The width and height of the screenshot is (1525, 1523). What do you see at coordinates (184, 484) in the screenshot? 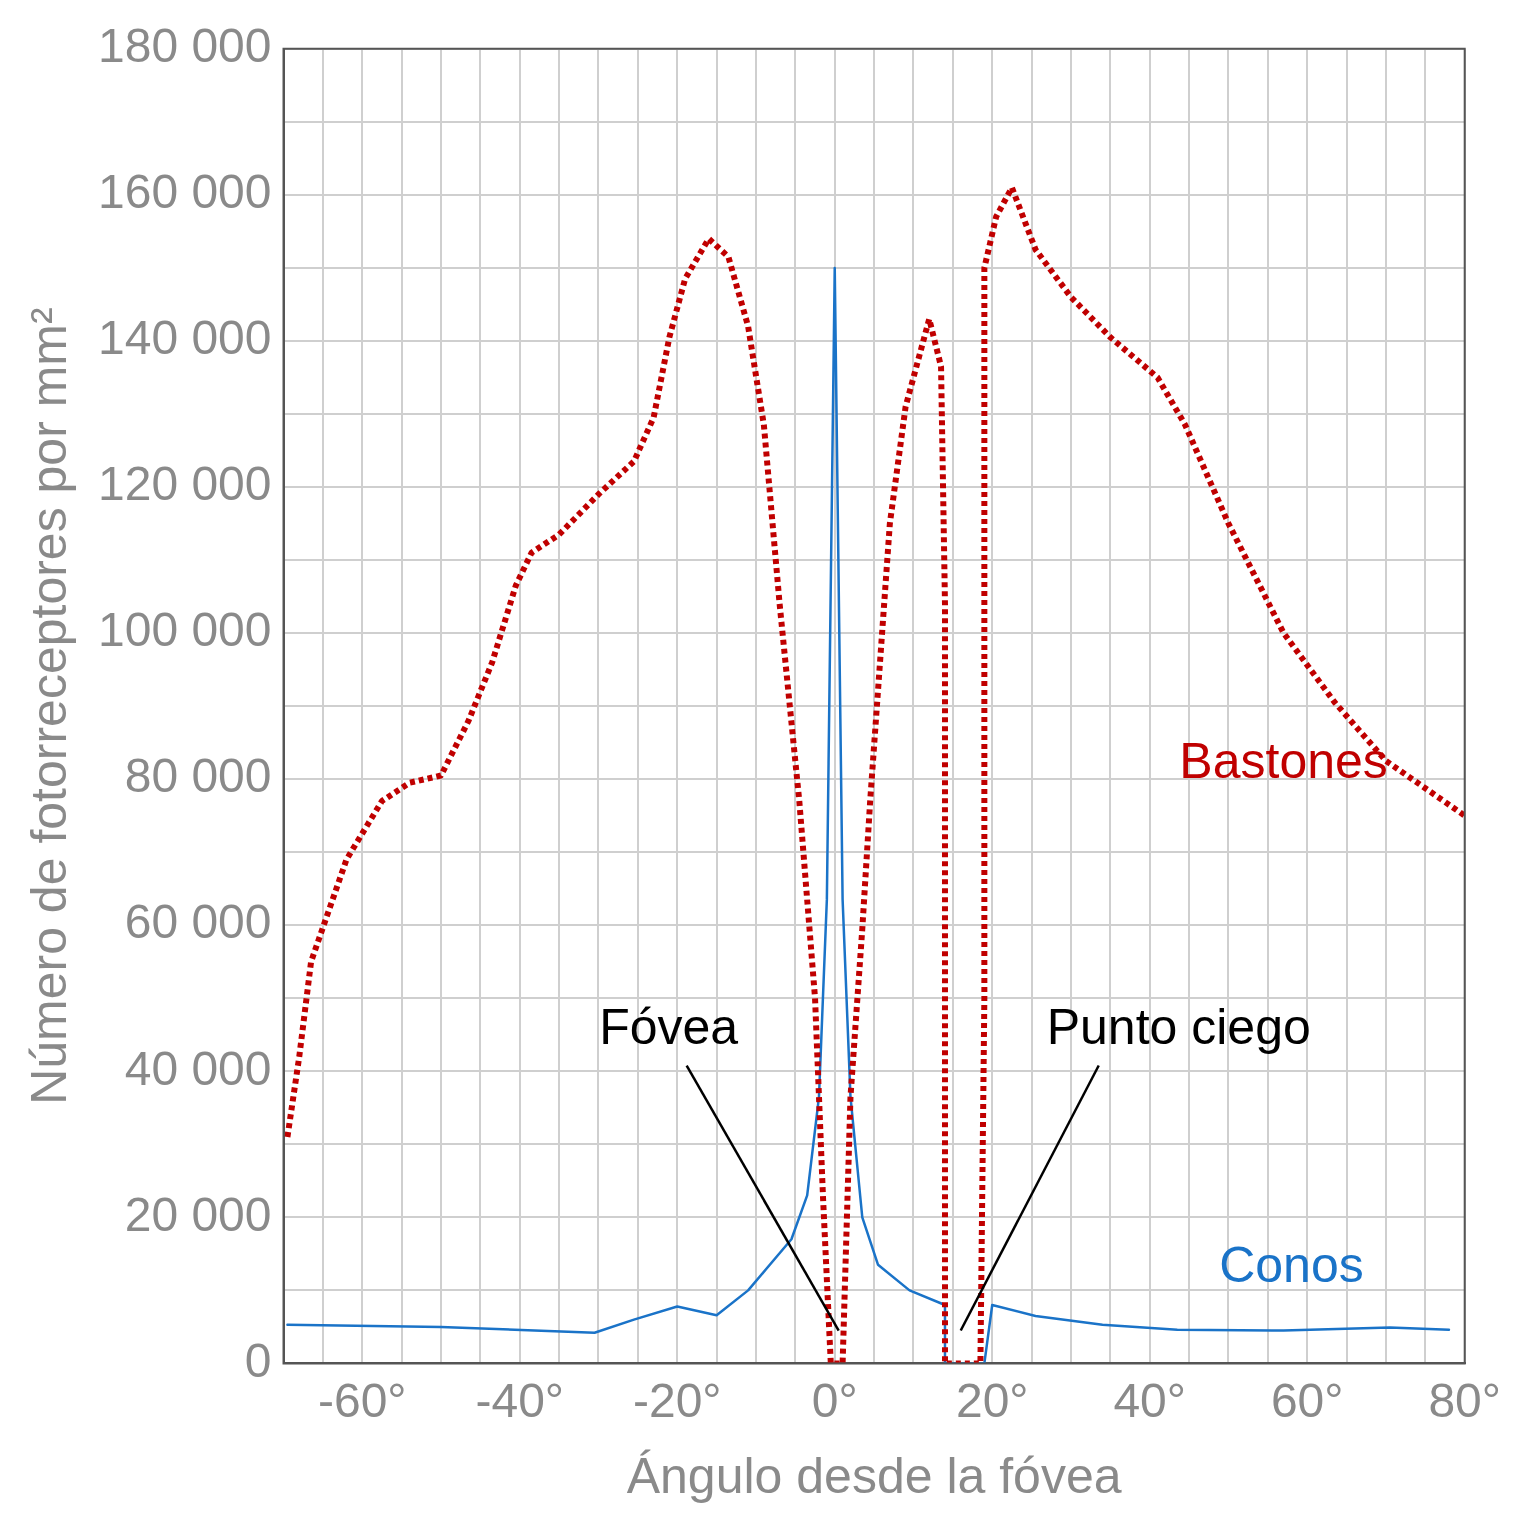
I see `y-tick-label: 120 000` at bounding box center [184, 484].